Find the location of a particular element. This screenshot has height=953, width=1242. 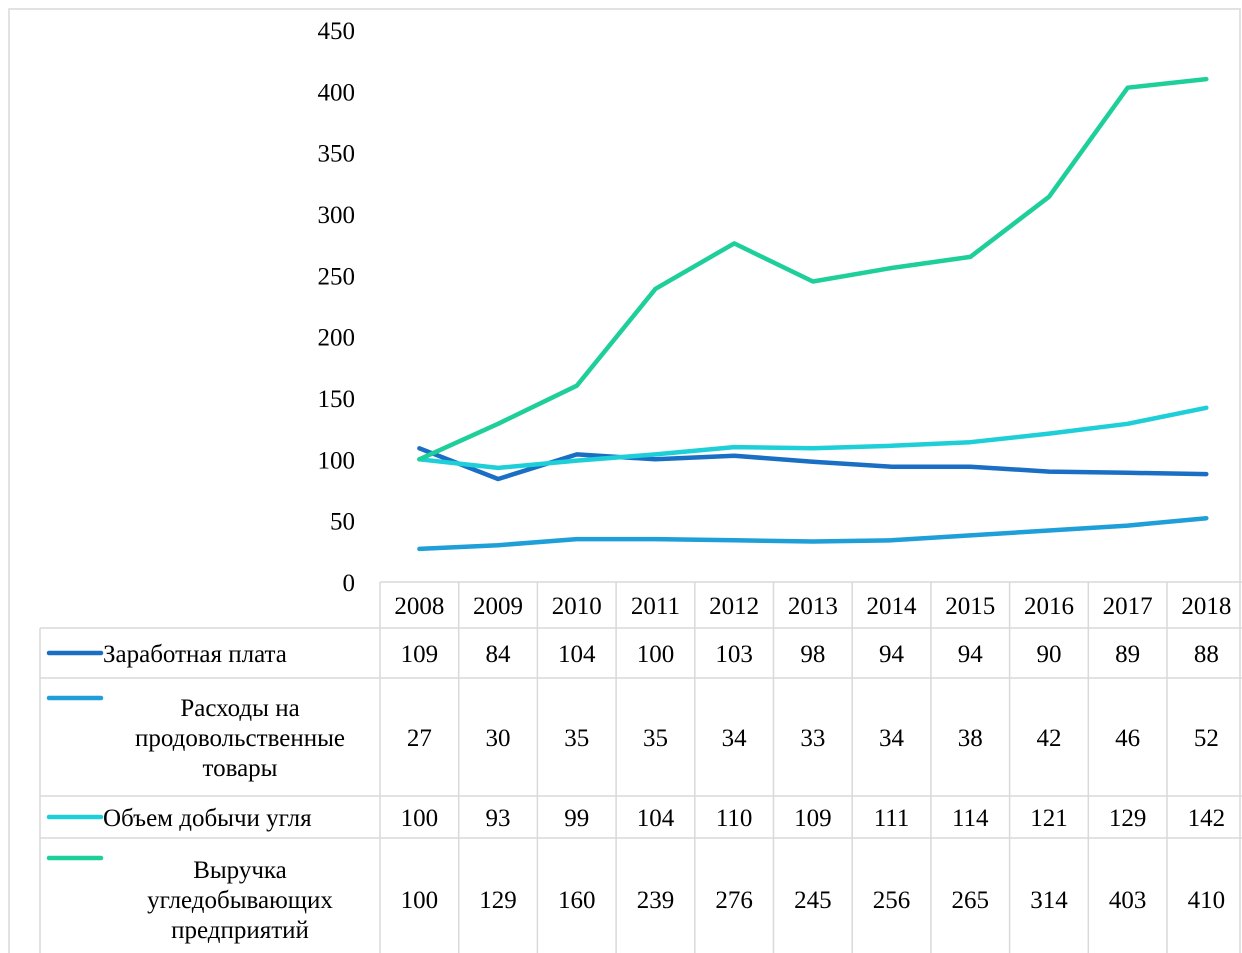

y-tick-label: 150 is located at coordinates (337, 399).